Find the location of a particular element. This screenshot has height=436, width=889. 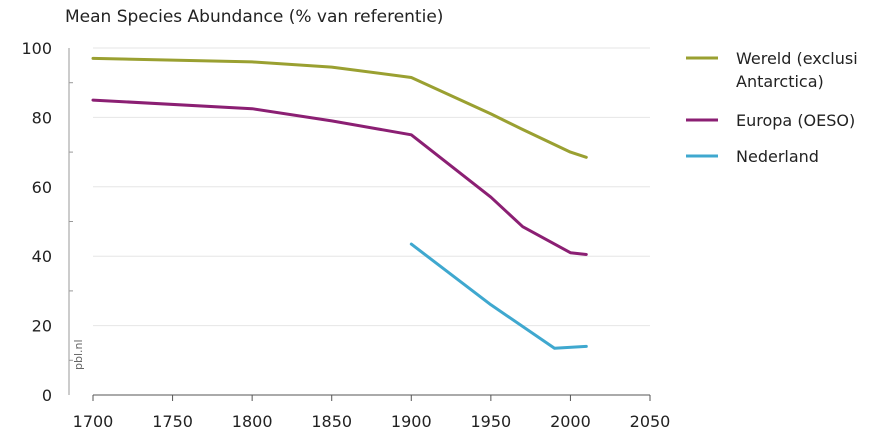

legend-label-1-line-2: Antarctica) is located at coordinates (780, 81).